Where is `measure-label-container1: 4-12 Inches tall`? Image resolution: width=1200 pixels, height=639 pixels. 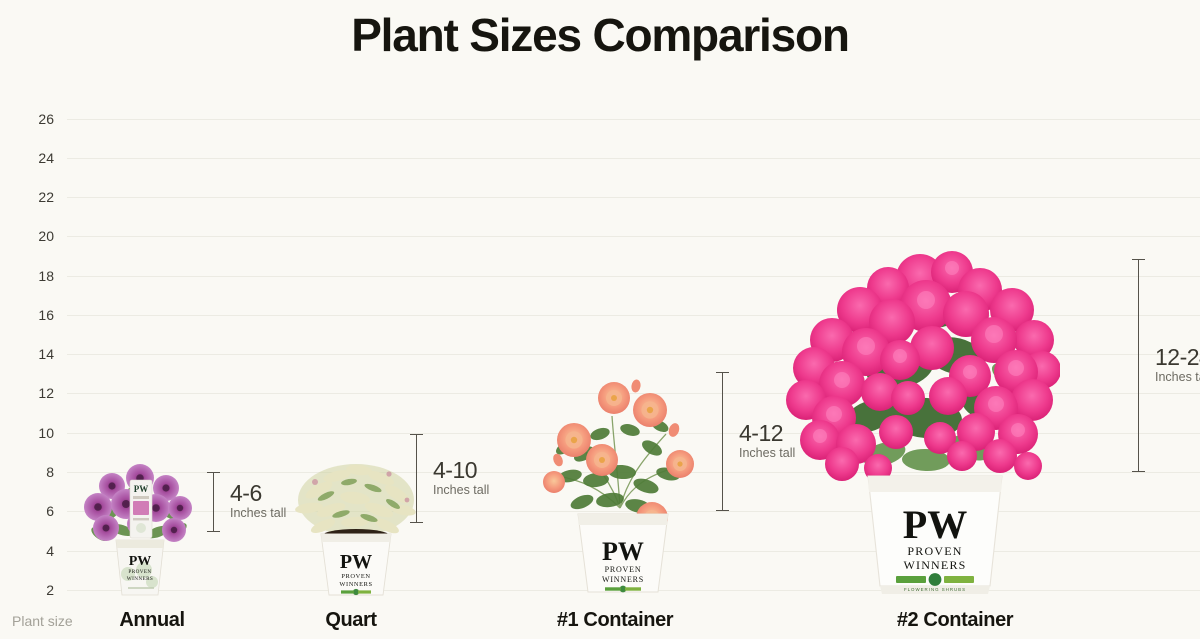
measure-label-container1: 4-12 Inches tall is located at coordinates (767, 441).